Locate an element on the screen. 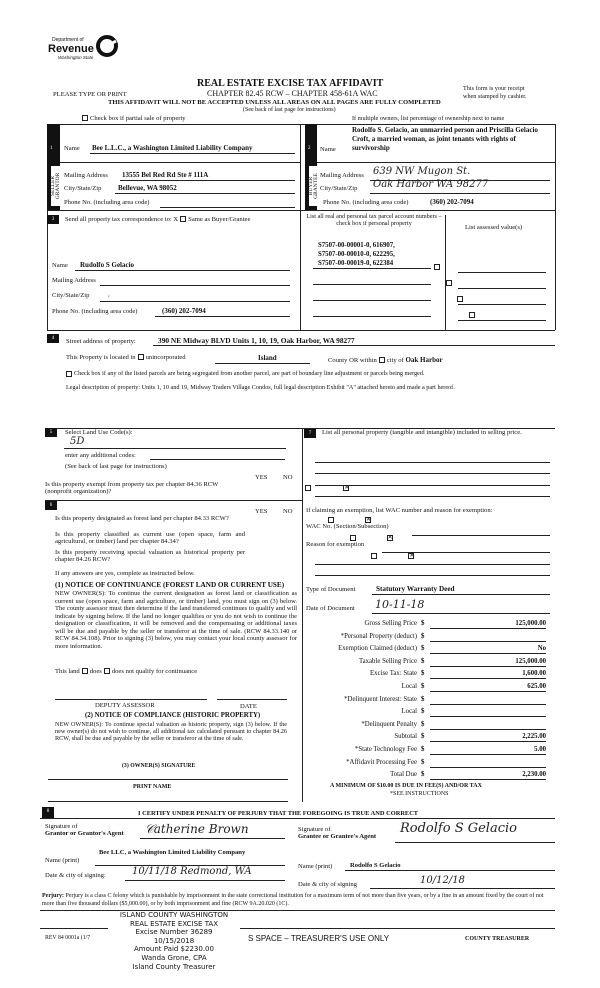  city-checkbox is located at coordinates (381, 360).